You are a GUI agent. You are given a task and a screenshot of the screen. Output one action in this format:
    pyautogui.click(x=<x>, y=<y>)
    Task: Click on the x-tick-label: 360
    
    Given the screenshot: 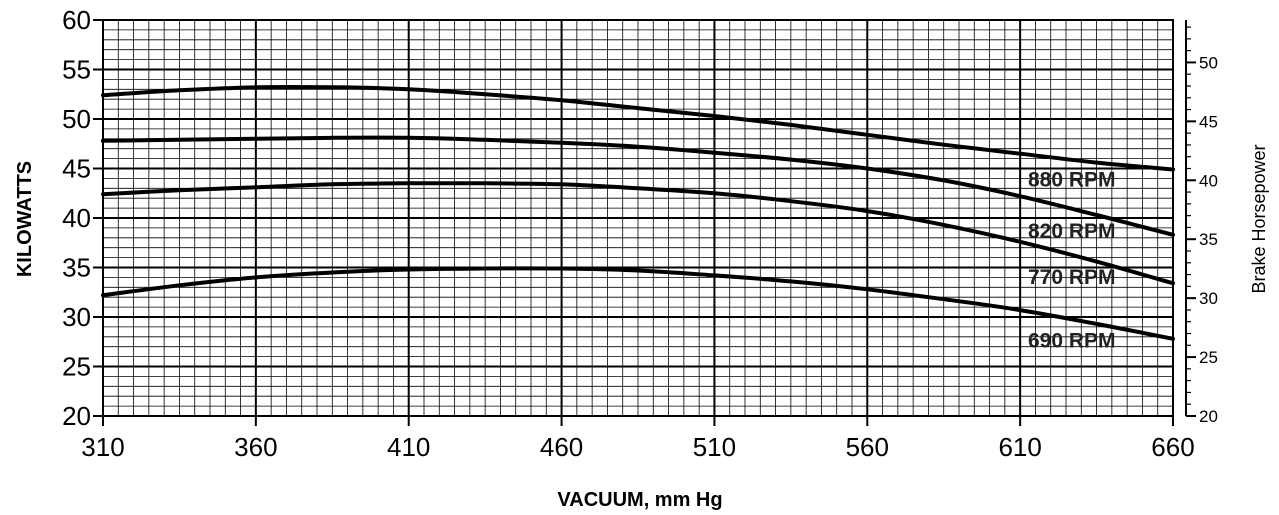 What is the action you would take?
    pyautogui.click(x=255, y=447)
    